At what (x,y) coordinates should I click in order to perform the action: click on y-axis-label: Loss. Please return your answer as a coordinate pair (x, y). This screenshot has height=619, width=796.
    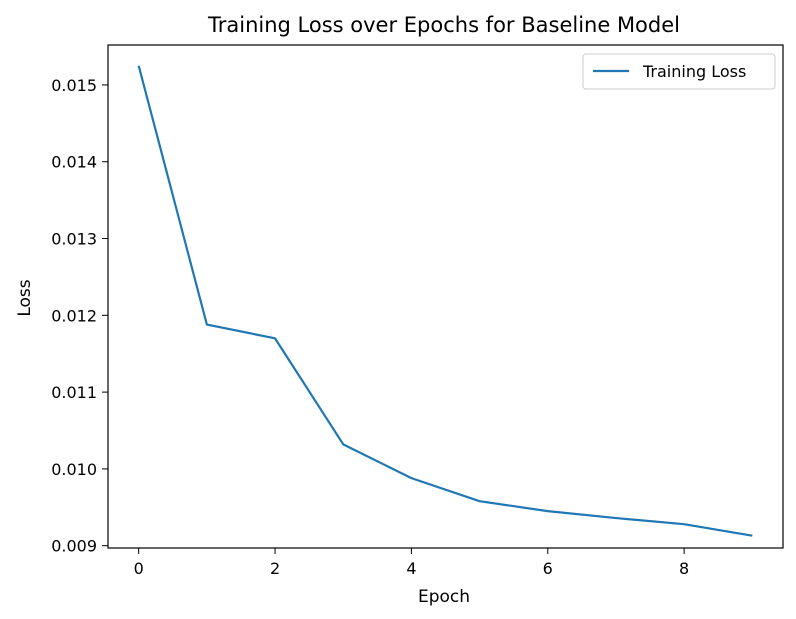
    Looking at the image, I should click on (25, 297).